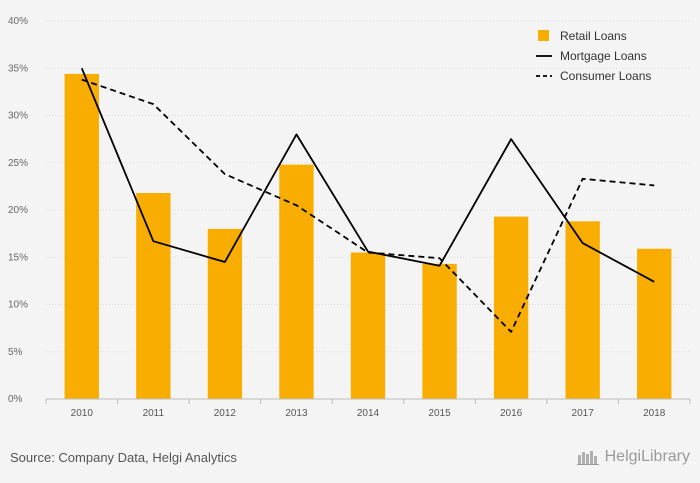  I want to click on y-tick-label: 5%, so click(15, 352).